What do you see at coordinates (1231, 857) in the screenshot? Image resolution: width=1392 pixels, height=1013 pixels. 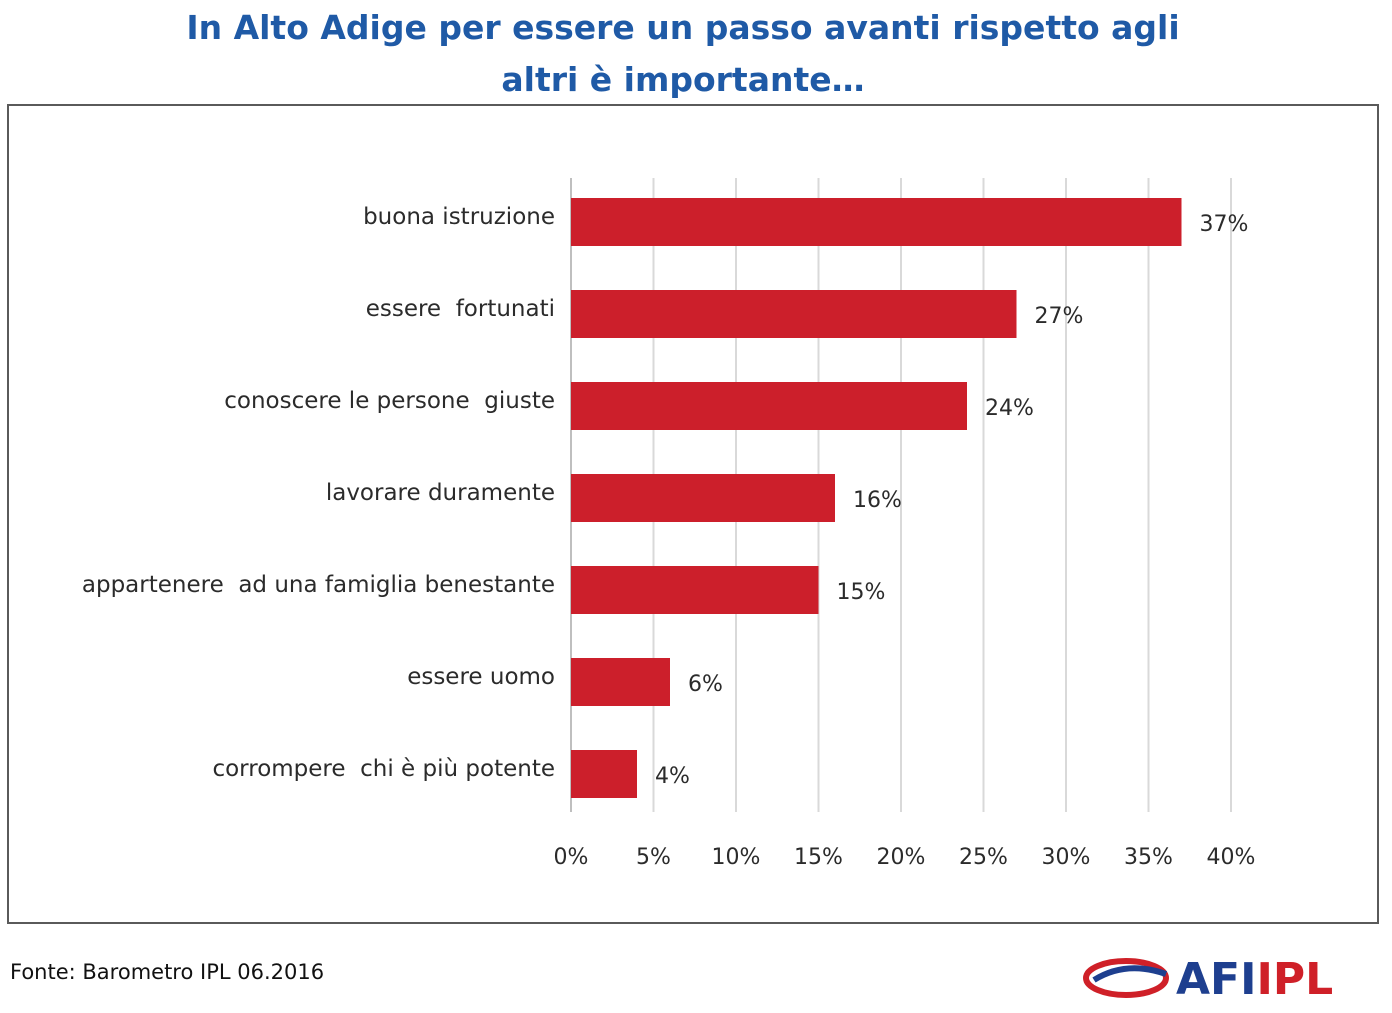 I see `x-tick-label: 40%` at bounding box center [1231, 857].